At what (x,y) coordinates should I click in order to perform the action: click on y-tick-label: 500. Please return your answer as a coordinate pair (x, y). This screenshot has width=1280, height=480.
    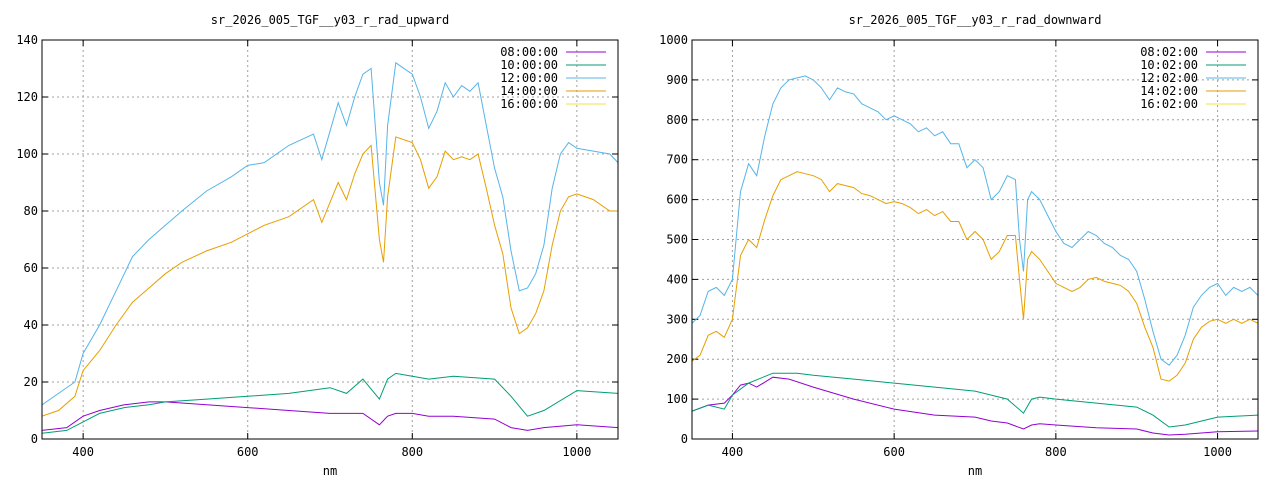
    Looking at the image, I should click on (677, 240).